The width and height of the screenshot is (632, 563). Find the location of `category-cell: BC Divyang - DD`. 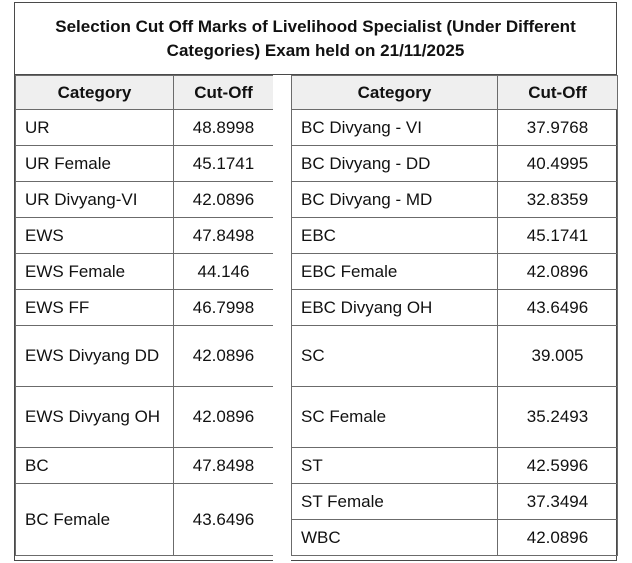

category-cell: BC Divyang - DD is located at coordinates (394, 163).